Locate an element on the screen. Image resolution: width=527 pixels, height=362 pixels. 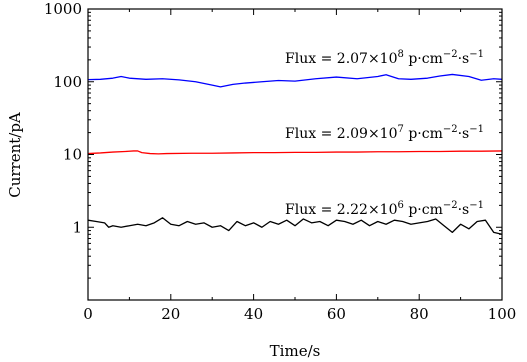
x-tick-label: 60 is located at coordinates (336, 314).